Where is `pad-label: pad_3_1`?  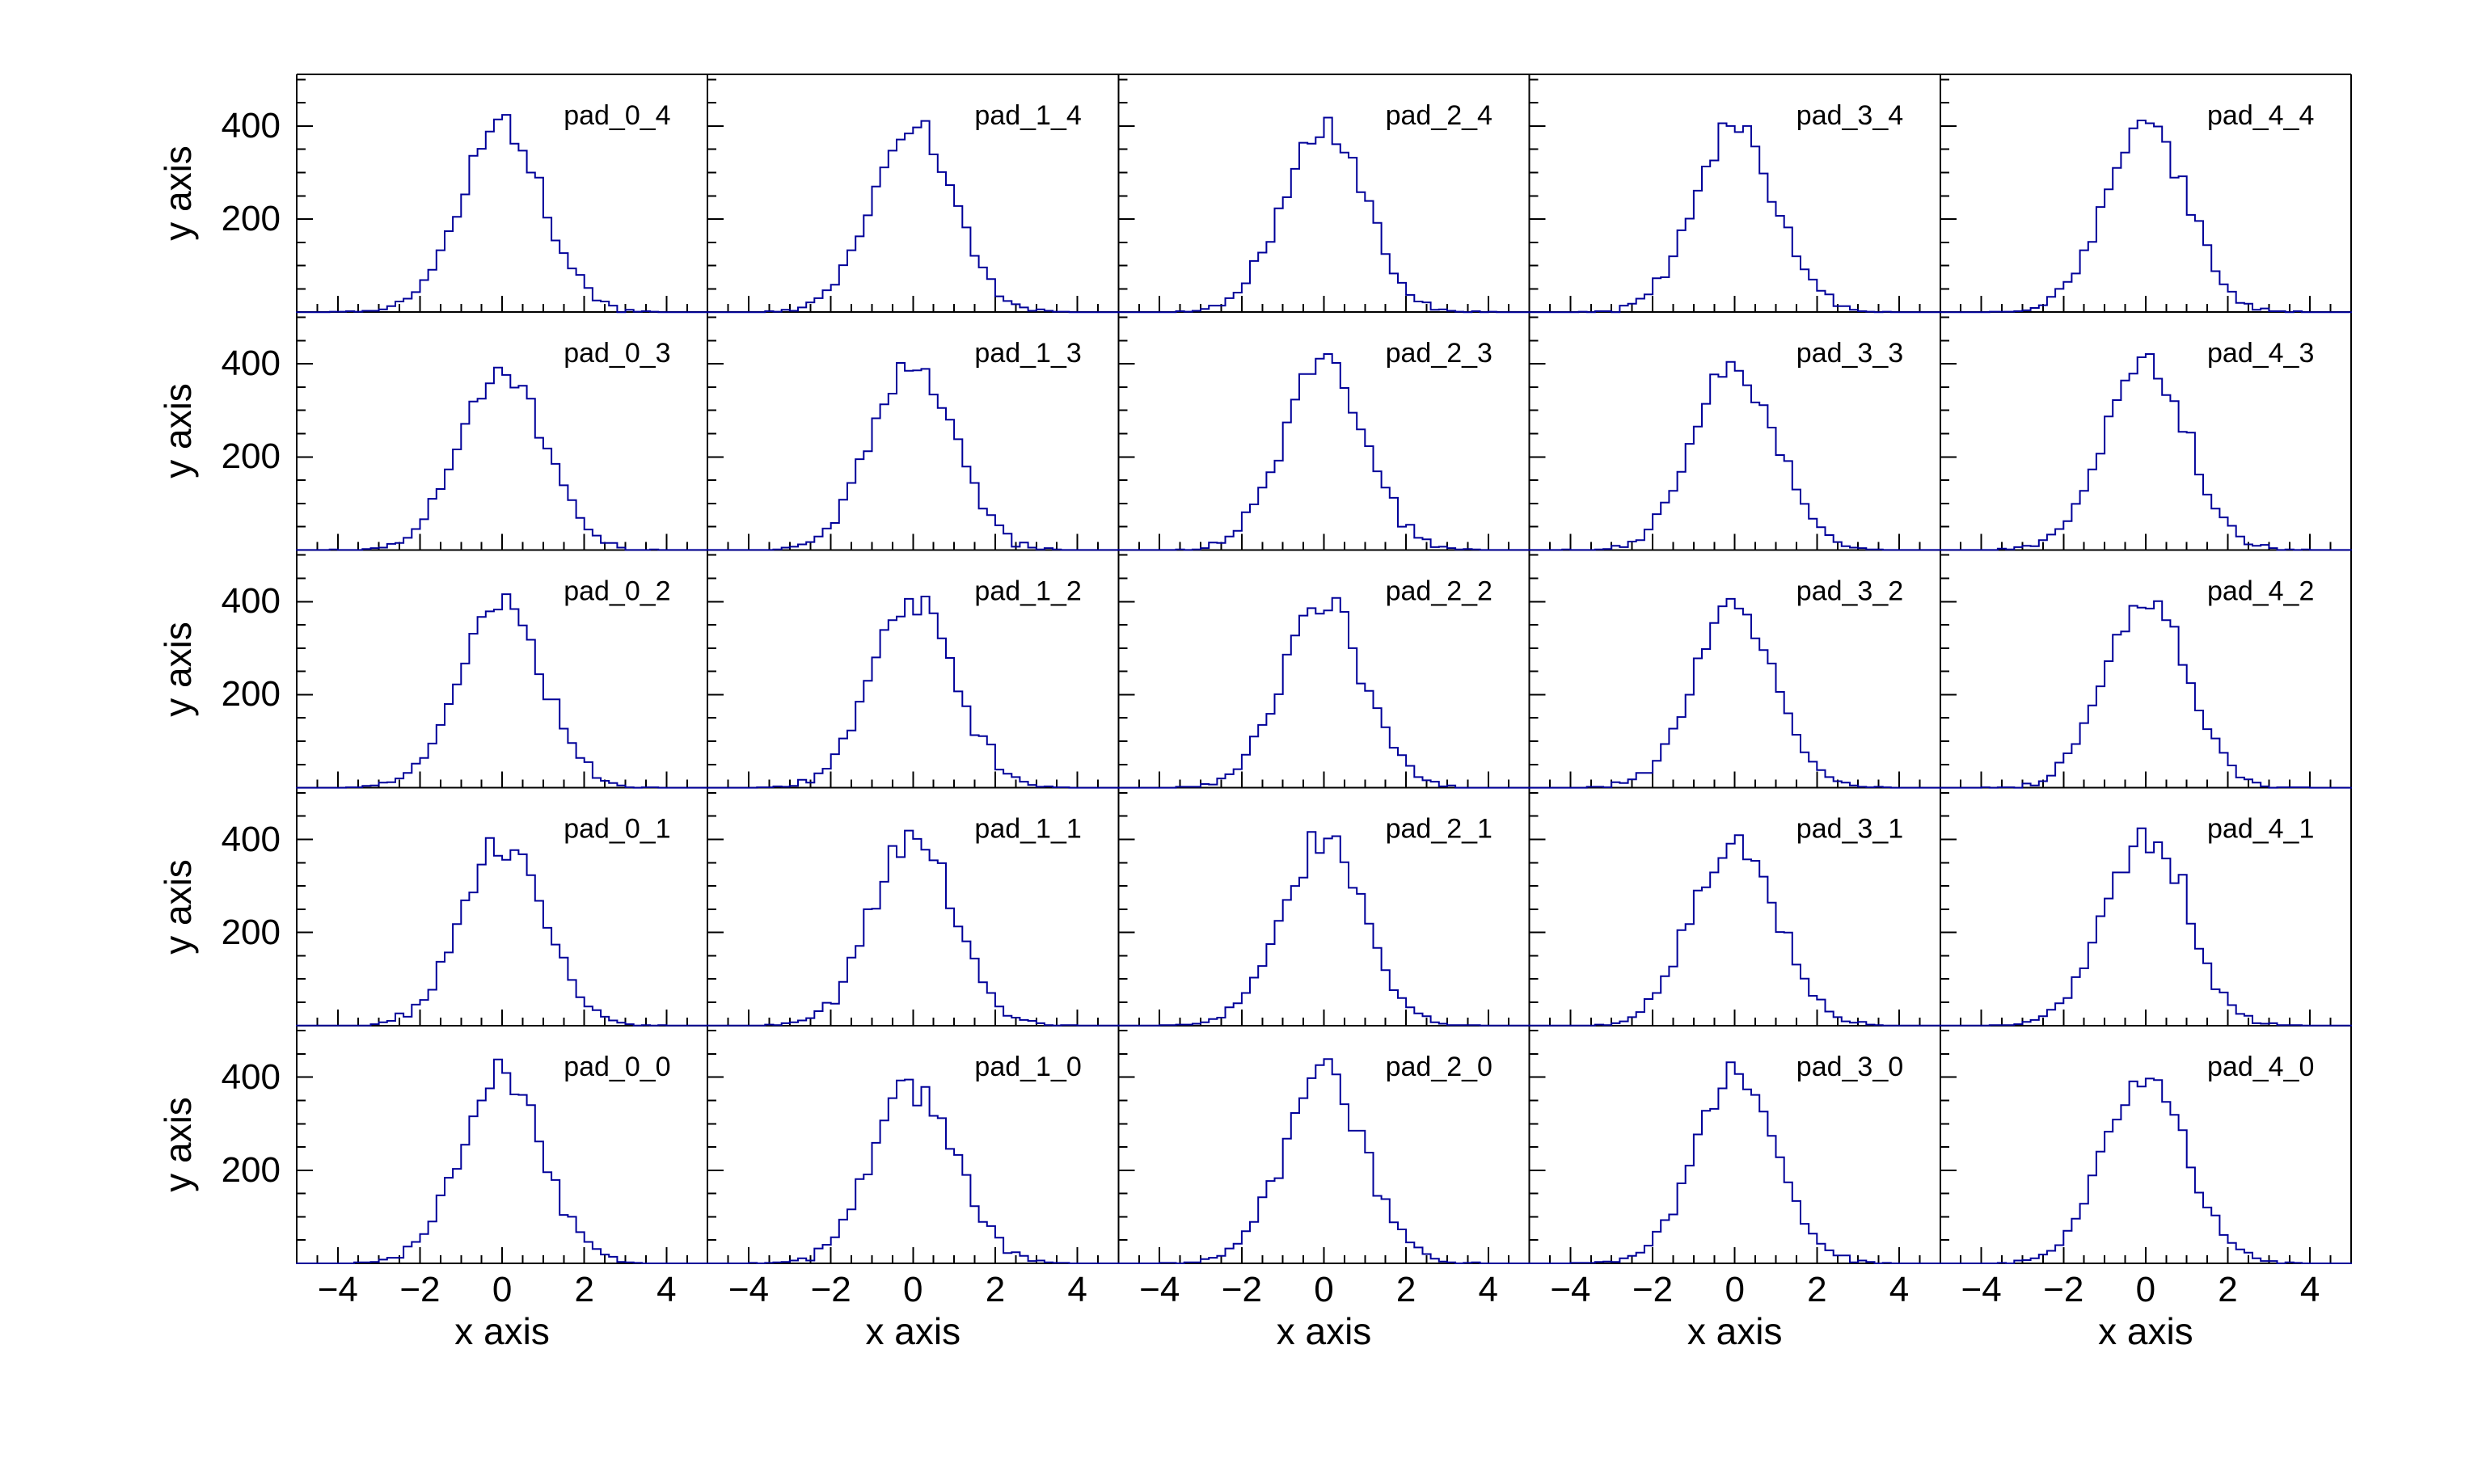
pad-label: pad_3_1 is located at coordinates (1849, 829).